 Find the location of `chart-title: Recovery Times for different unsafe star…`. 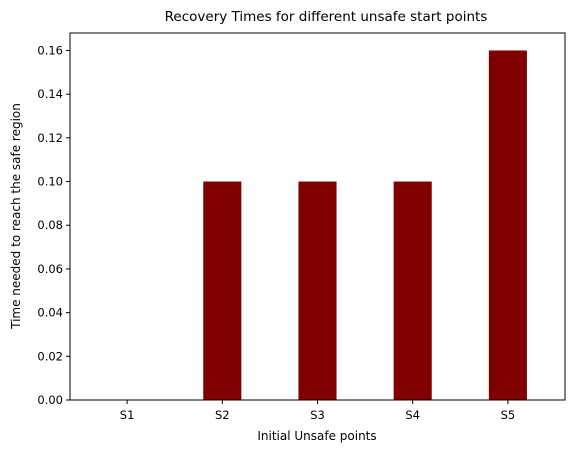

chart-title: Recovery Times for different unsafe star… is located at coordinates (326, 17).